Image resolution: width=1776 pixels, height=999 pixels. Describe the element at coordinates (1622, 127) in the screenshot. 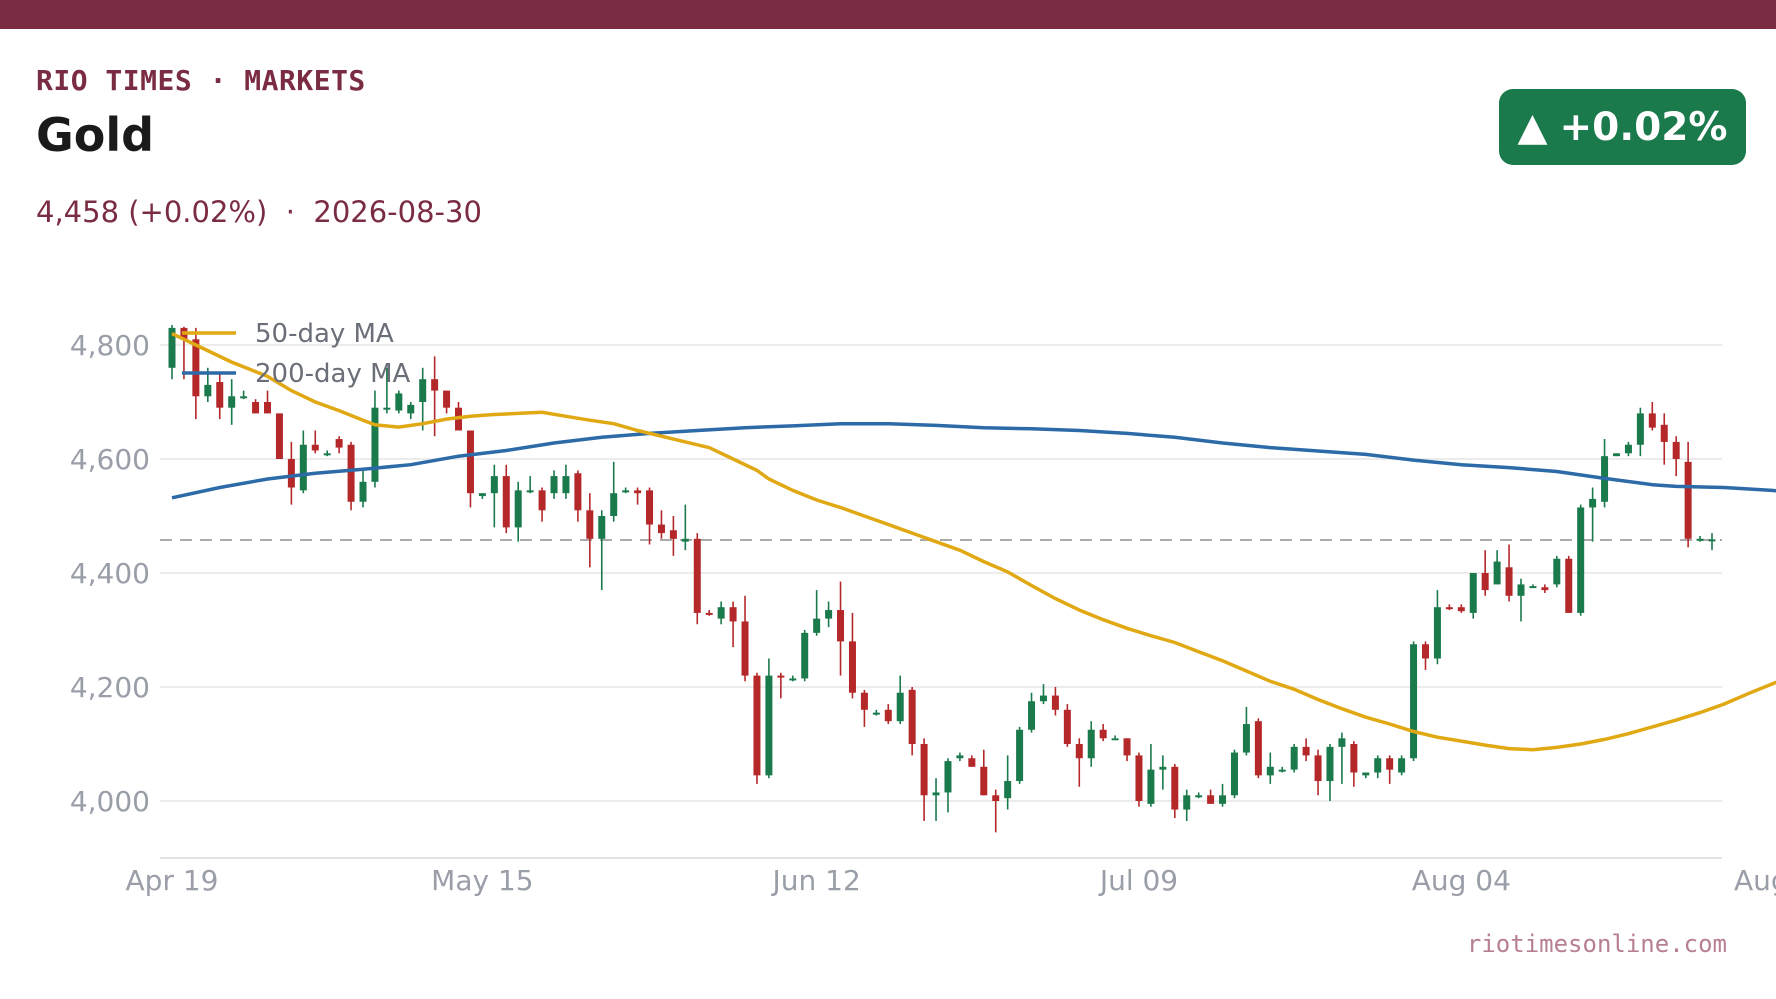

I see `change-badge: ▲ +0.02%` at that location.